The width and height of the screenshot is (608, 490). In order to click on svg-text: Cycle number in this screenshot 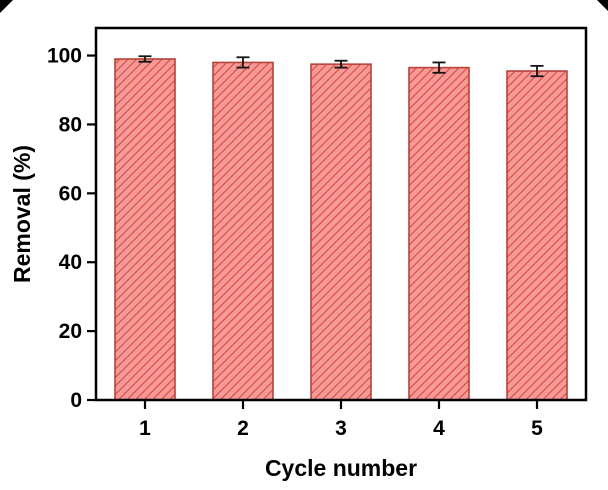, I will do `click(341, 468)`.